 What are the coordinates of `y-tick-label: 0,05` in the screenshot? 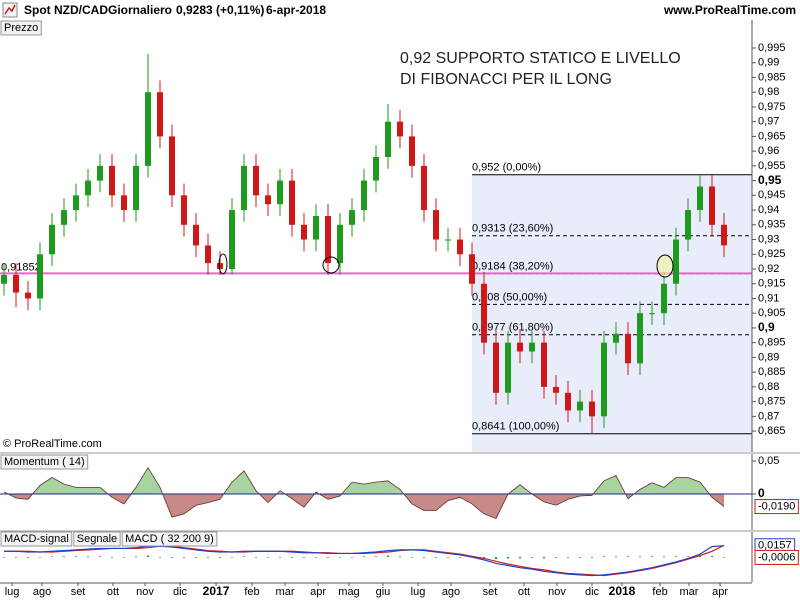 It's located at (768, 461).